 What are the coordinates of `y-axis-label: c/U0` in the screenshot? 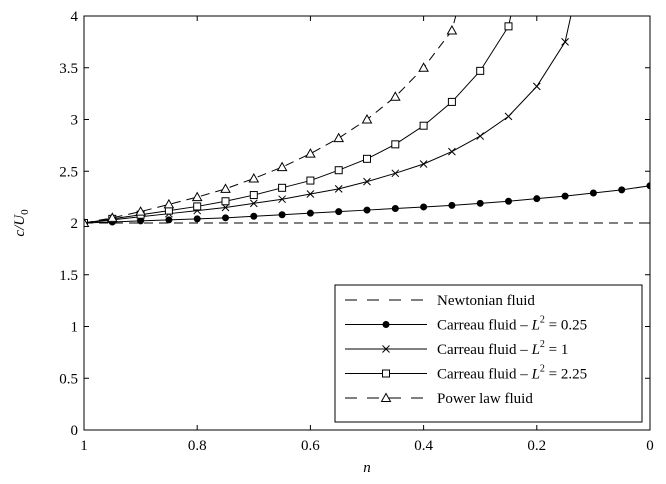 It's located at (21, 223).